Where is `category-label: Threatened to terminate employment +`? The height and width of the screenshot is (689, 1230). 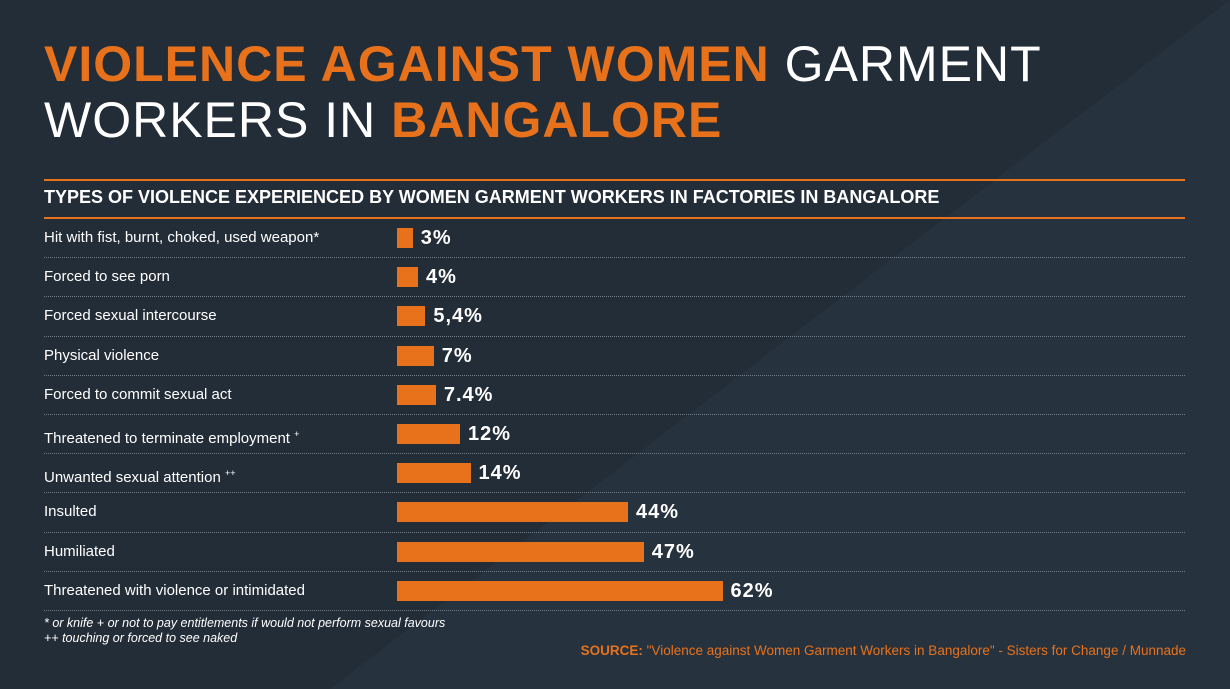
category-label: Threatened to terminate employment + is located at coordinates (172, 437).